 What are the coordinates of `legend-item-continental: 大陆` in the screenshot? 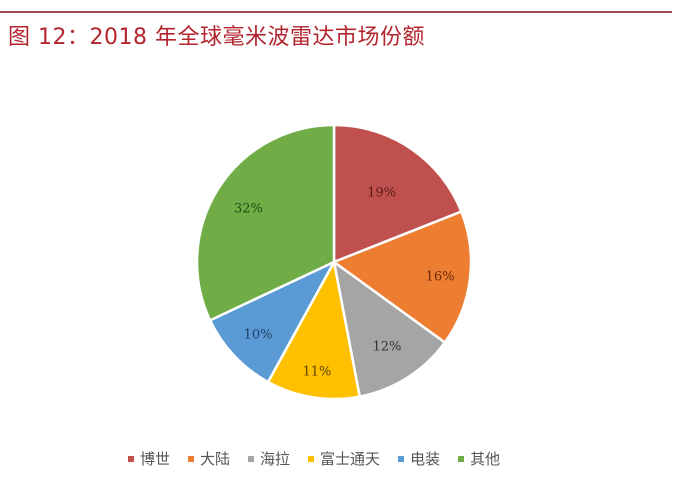 It's located at (209, 458).